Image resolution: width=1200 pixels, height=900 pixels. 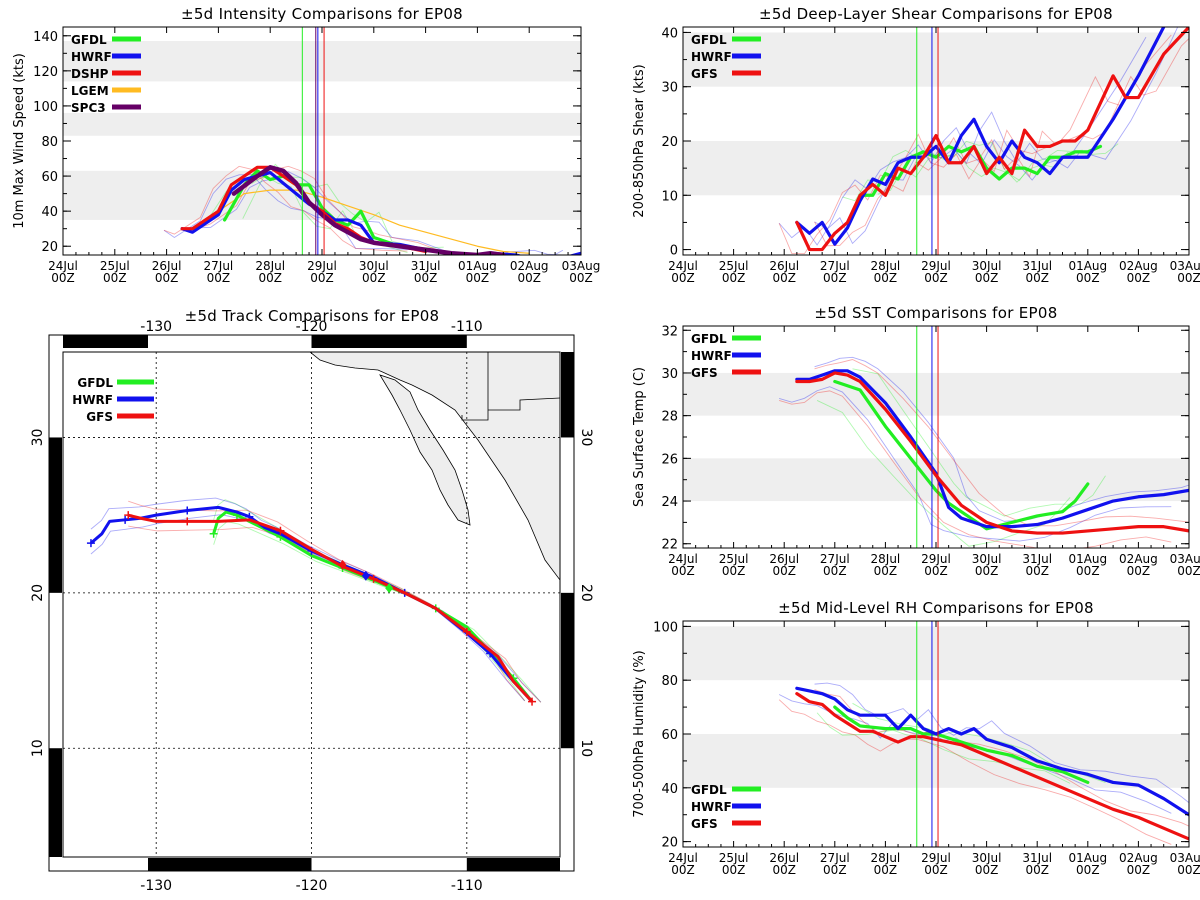 What do you see at coordinates (38, 748) in the screenshot?
I see `lat-tick-label-left: 10` at bounding box center [38, 748].